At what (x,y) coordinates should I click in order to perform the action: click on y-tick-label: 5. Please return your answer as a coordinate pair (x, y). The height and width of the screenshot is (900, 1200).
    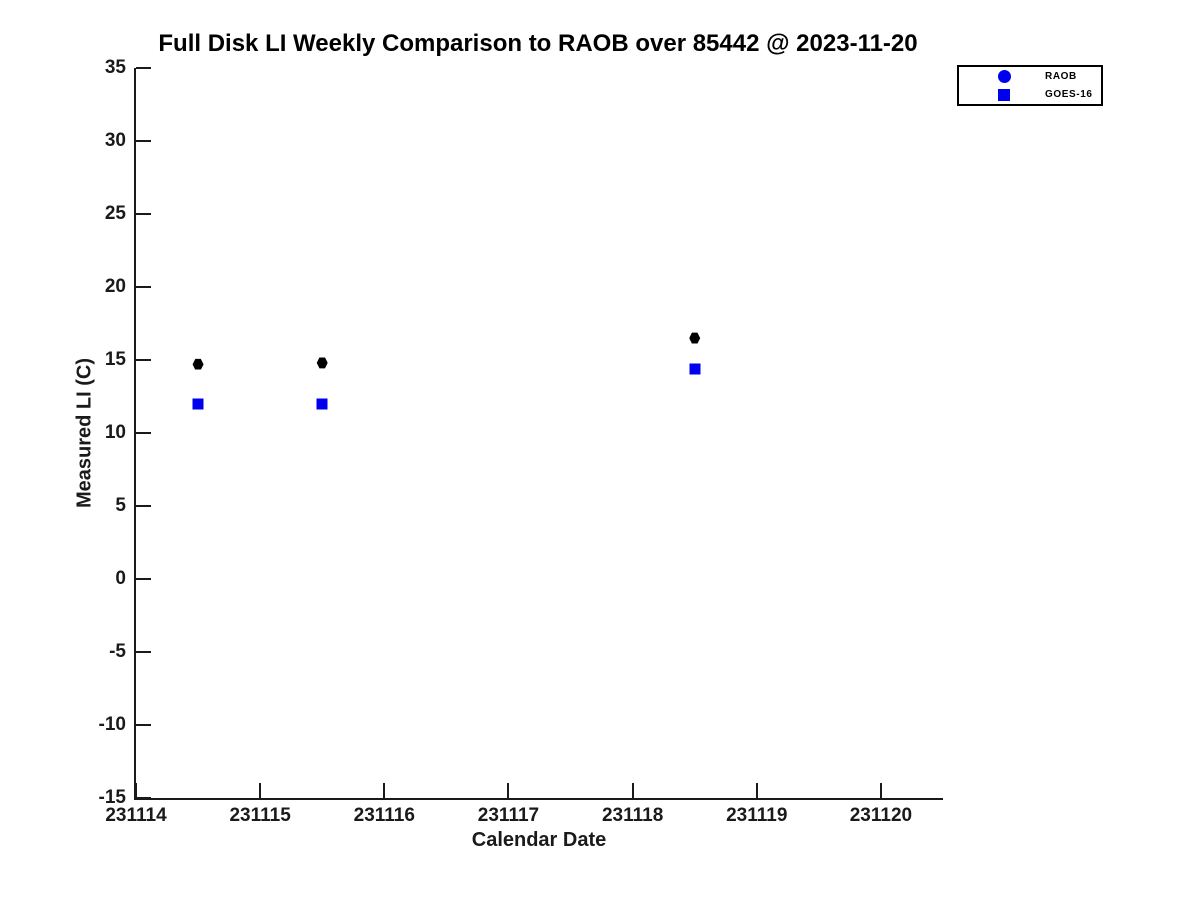
    Looking at the image, I should click on (120, 505).